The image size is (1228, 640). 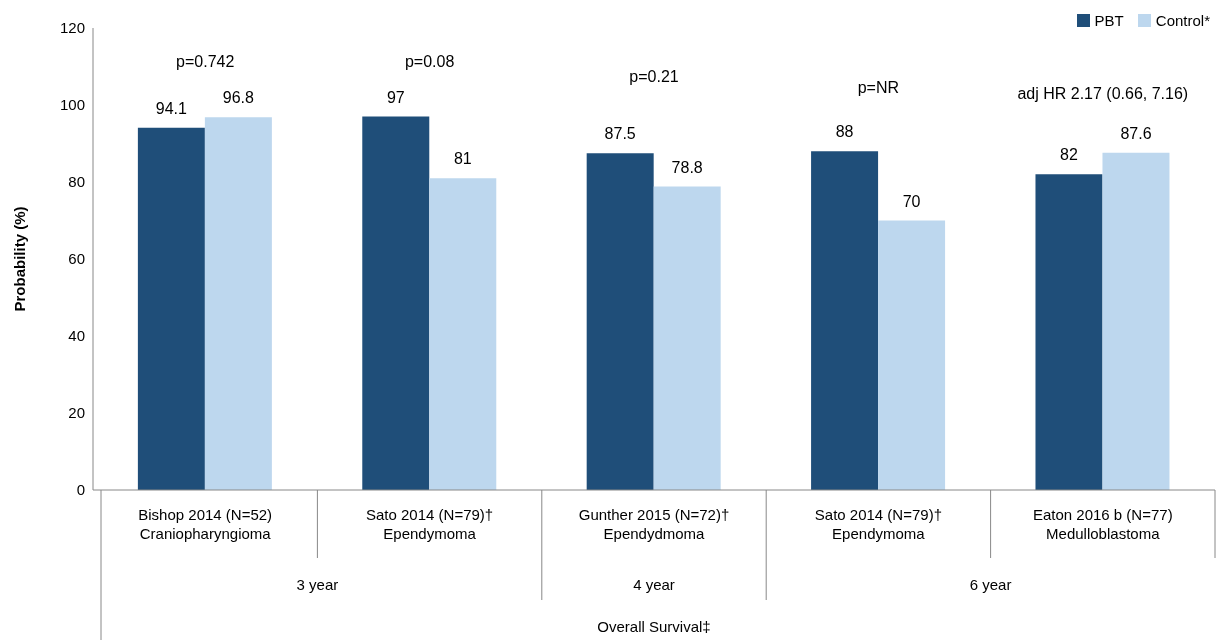 I want to click on annotation: p=0.08, so click(x=429, y=61).